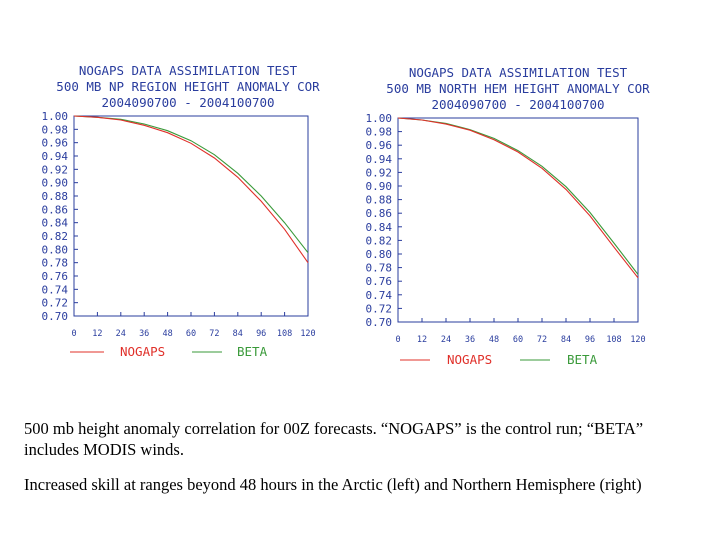  What do you see at coordinates (397, 340) in the screenshot?
I see `chart1-x-tick-label: 0` at bounding box center [397, 340].